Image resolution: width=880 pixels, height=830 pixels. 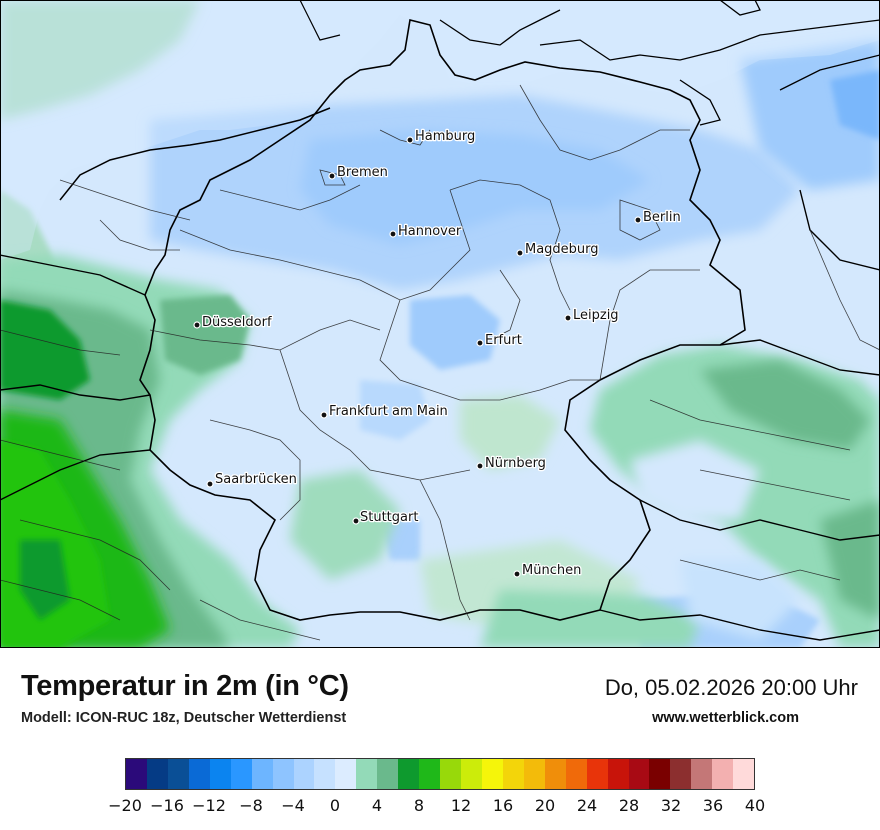 I want to click on colorbar-ticks: −20 −16 −12 −8 −4 0 4 8 12 16 20 24 28 32 36 40, so click(x=436, y=807).